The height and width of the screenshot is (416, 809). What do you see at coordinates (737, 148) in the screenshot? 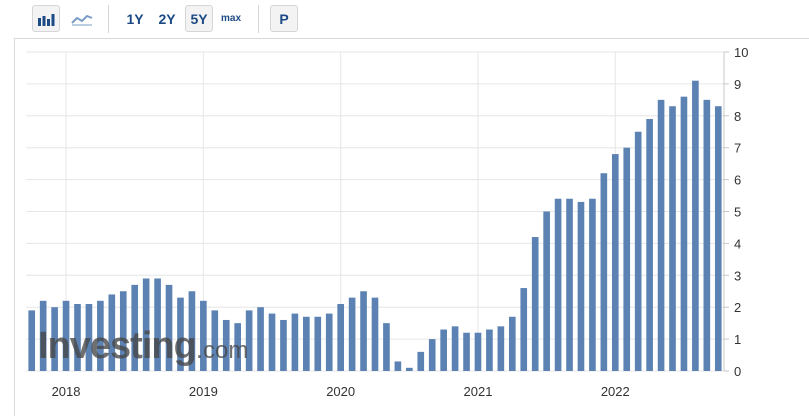
I see `y-tick-label: 7` at bounding box center [737, 148].